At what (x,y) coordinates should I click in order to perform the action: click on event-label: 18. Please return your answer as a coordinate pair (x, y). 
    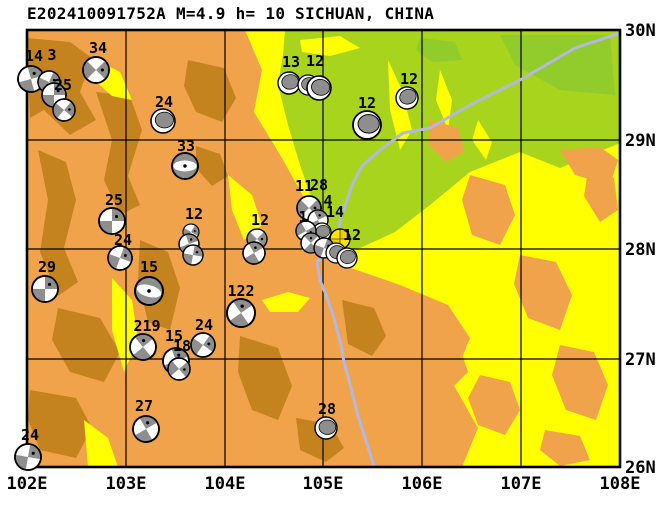
    Looking at the image, I should click on (182, 346).